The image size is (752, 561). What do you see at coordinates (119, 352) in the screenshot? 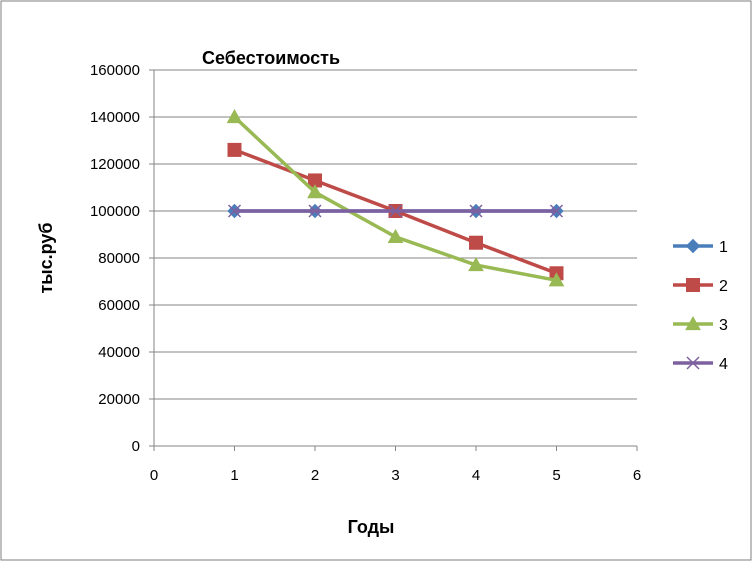
I see `y-tick-label: 40000` at bounding box center [119, 352].